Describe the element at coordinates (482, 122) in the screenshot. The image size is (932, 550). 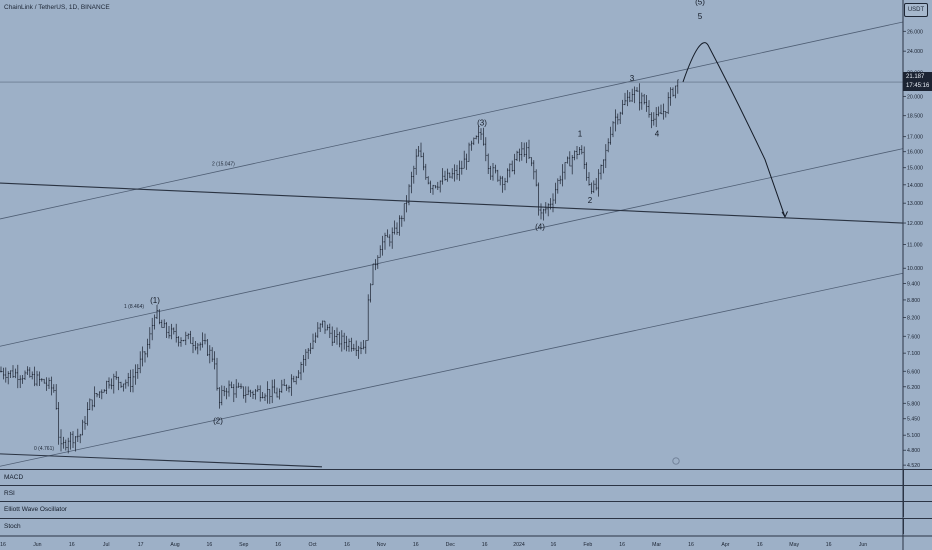
I see `wave-label: (3)` at that location.